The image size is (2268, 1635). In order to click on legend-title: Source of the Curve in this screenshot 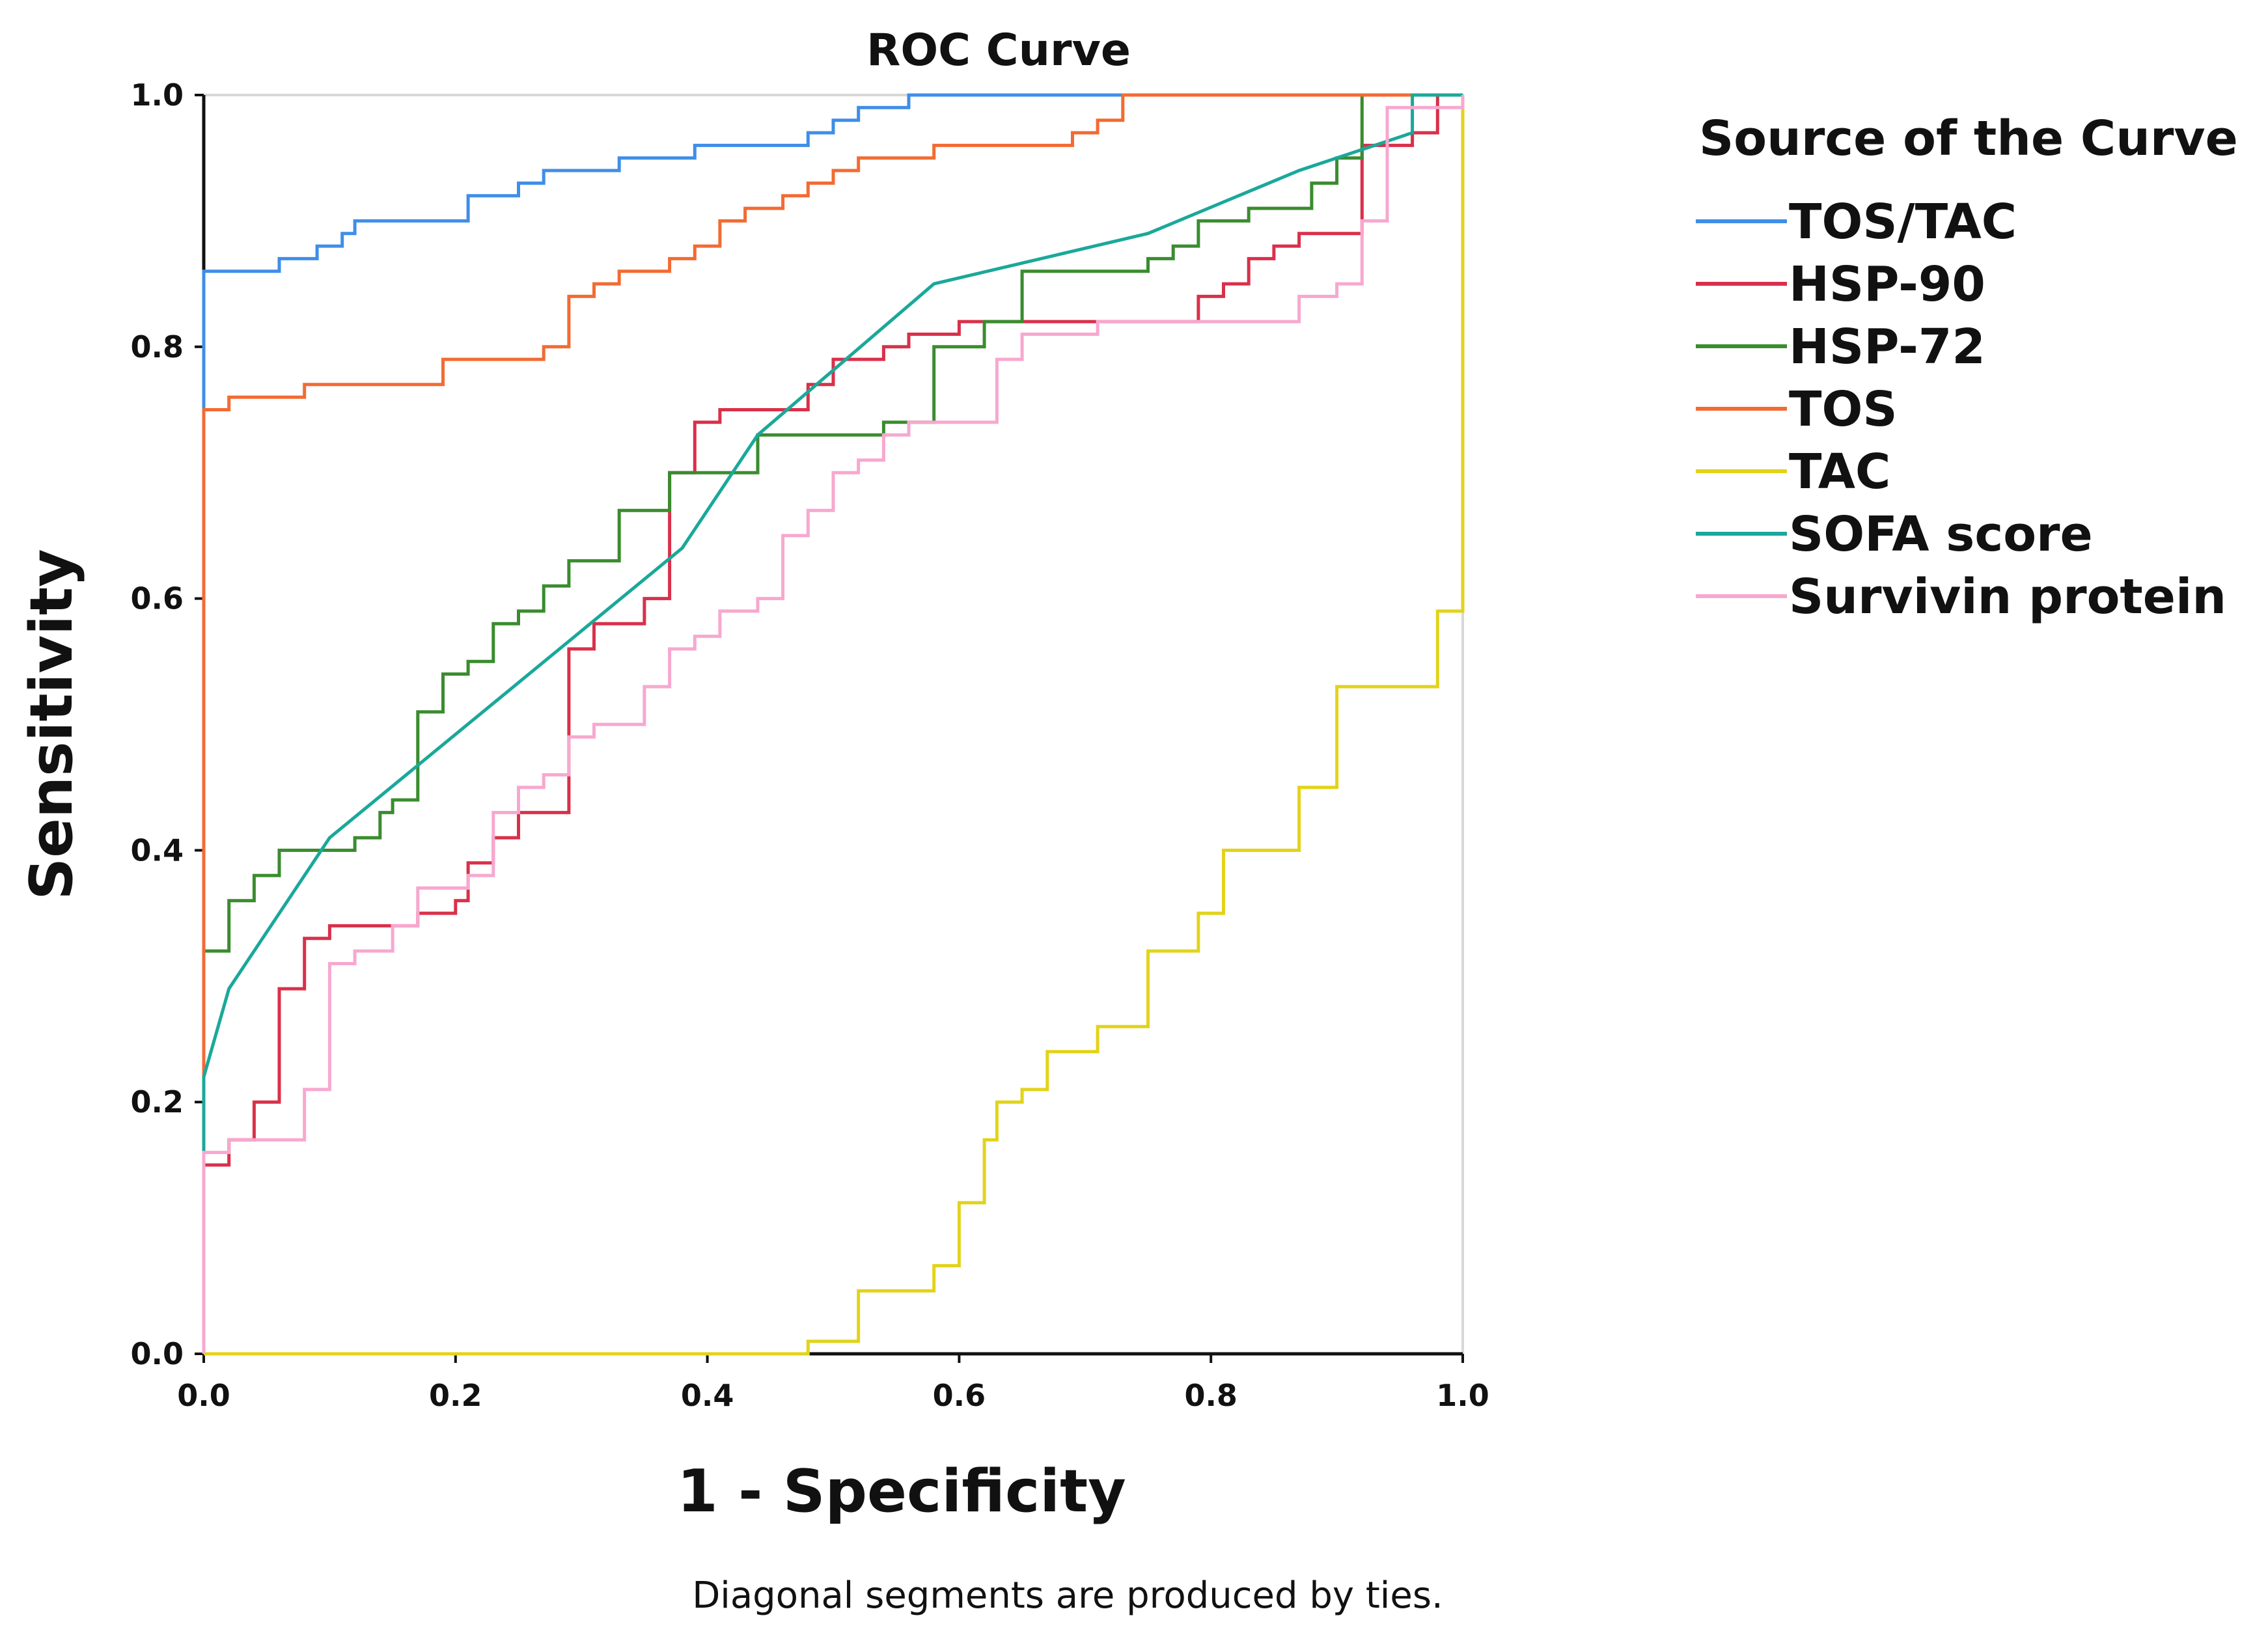, I will do `click(1968, 139)`.